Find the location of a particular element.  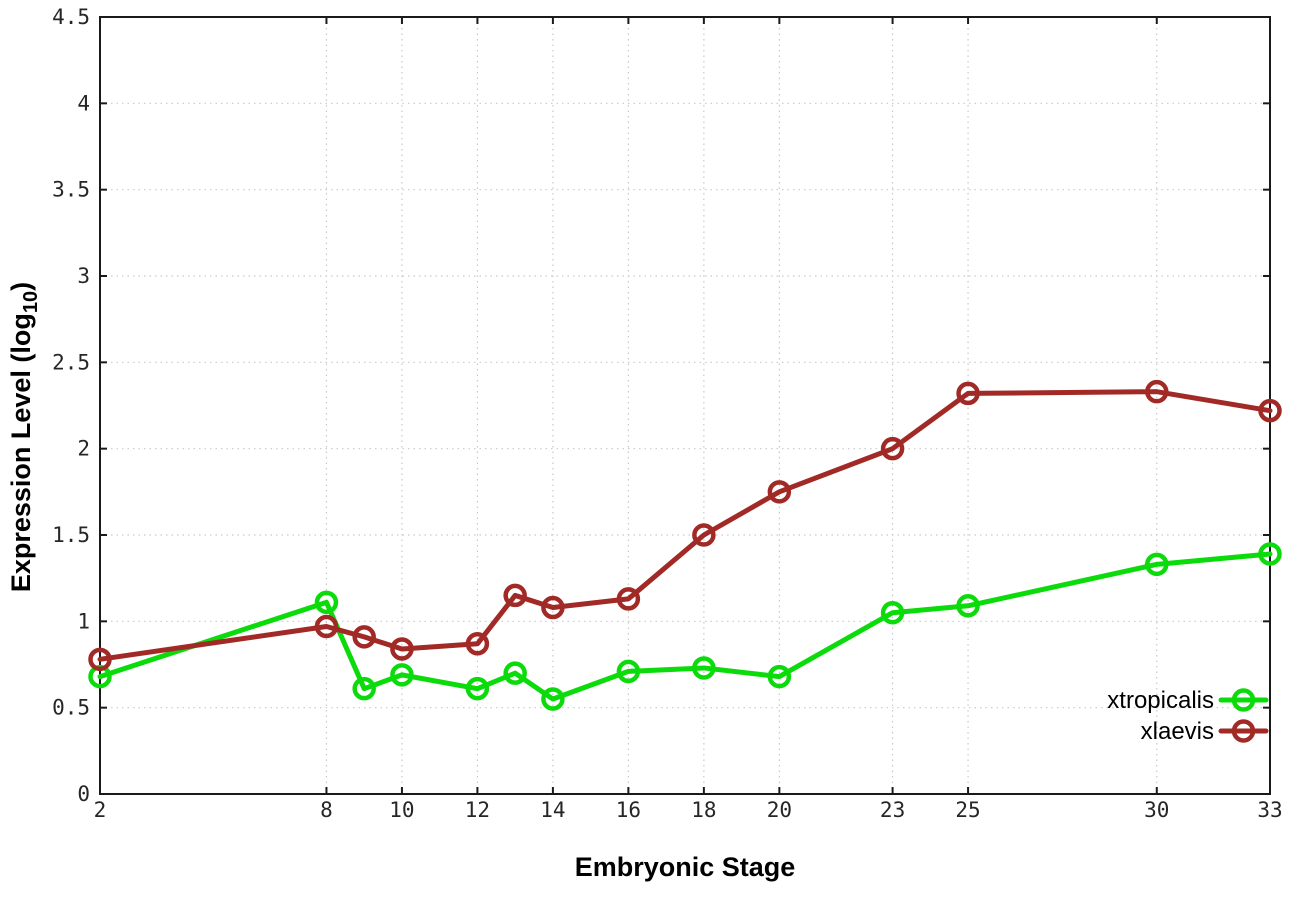

y-tick-label: 3.5 is located at coordinates (71, 190).